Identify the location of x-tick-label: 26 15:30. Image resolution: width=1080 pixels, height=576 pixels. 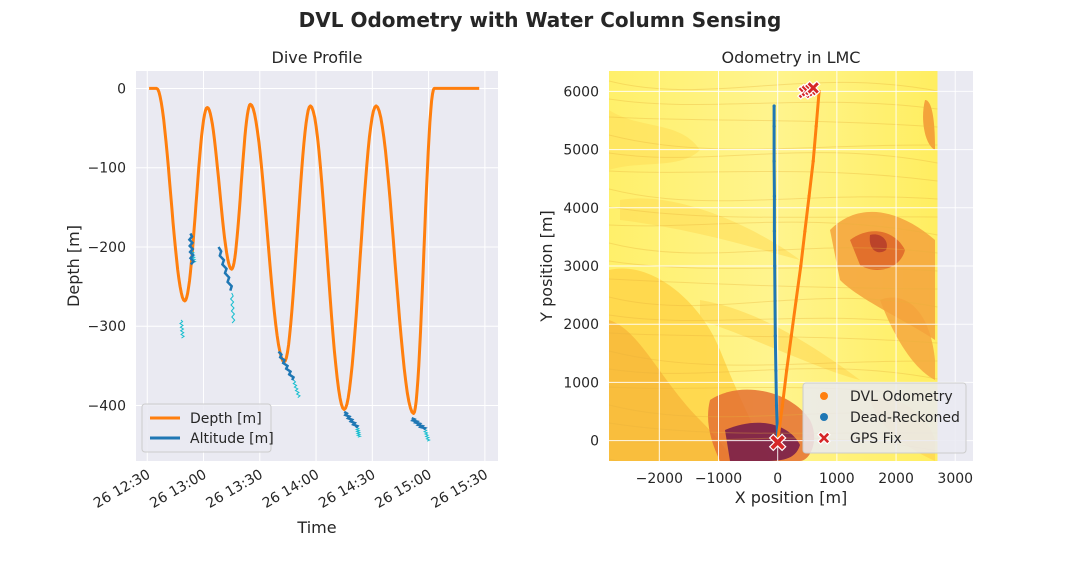
(460, 489).